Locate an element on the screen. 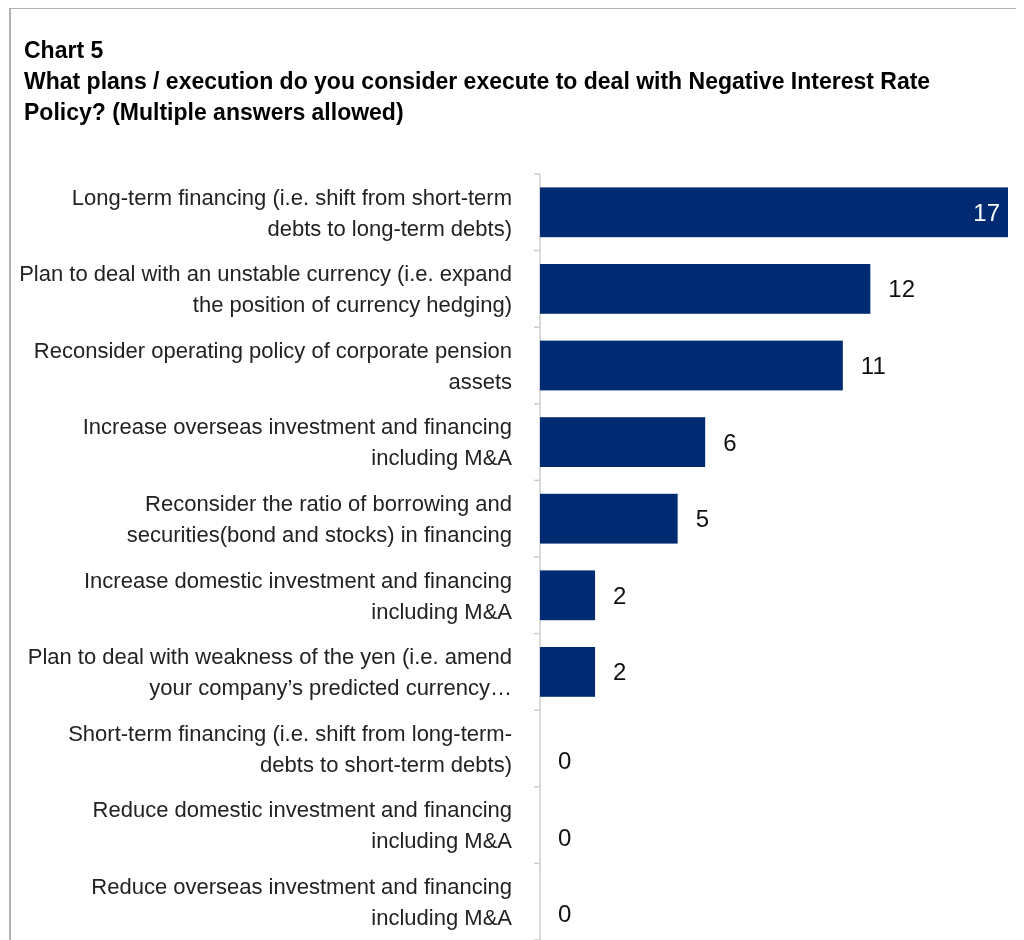 Image resolution: width=1024 pixels, height=940 pixels. data-label: 17 is located at coordinates (986, 212).